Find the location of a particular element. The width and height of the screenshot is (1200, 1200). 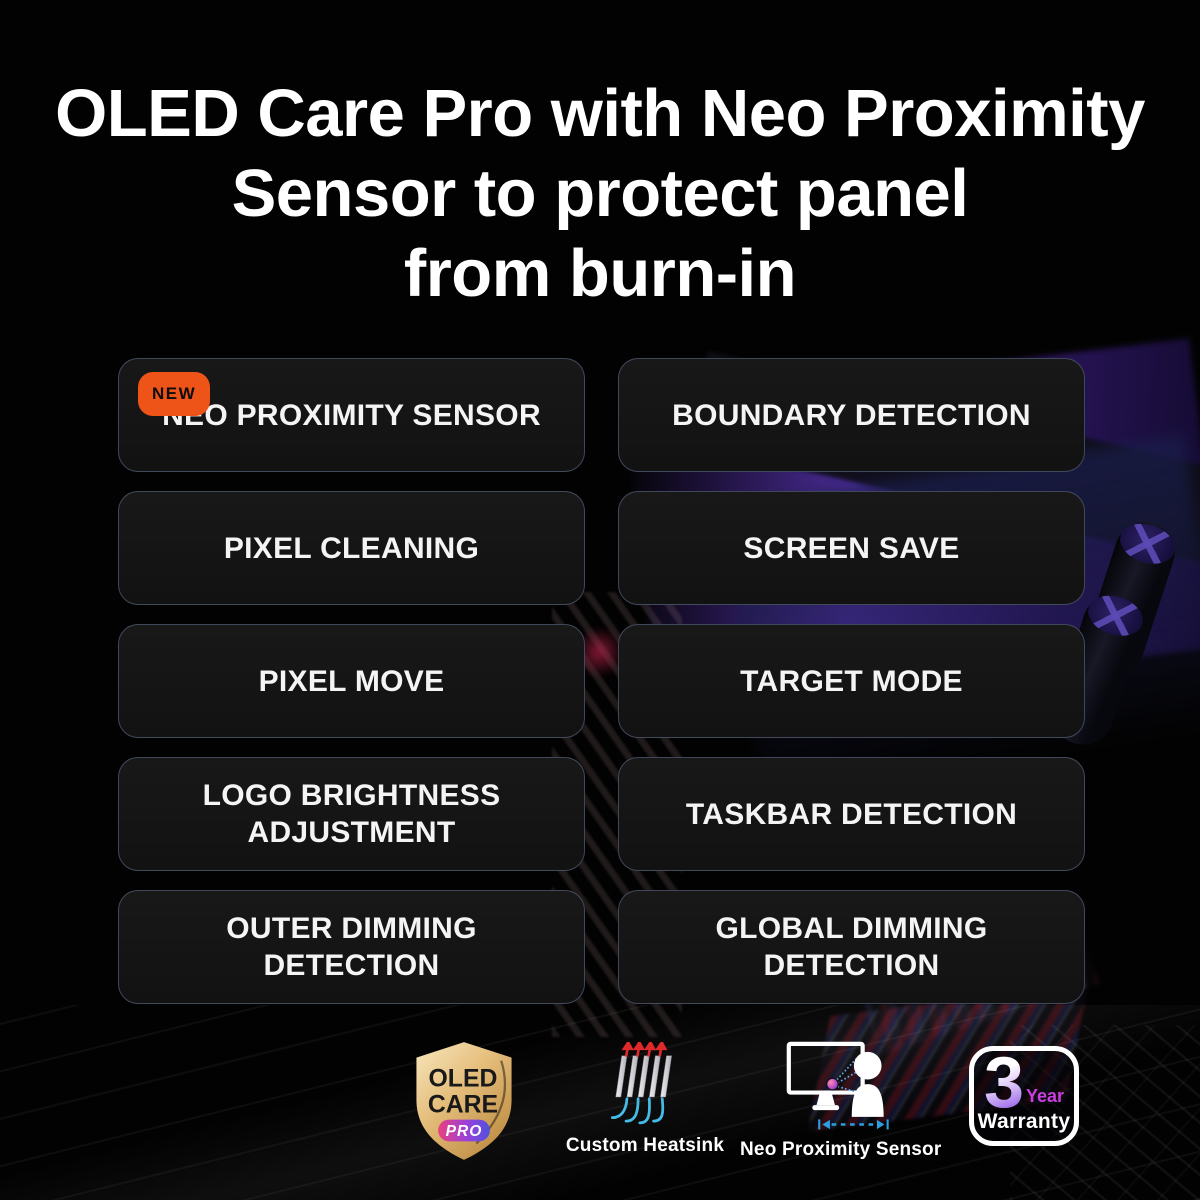

feature-card-boundary-detection: BOUNDARY DETECTION is located at coordinates (851, 415).